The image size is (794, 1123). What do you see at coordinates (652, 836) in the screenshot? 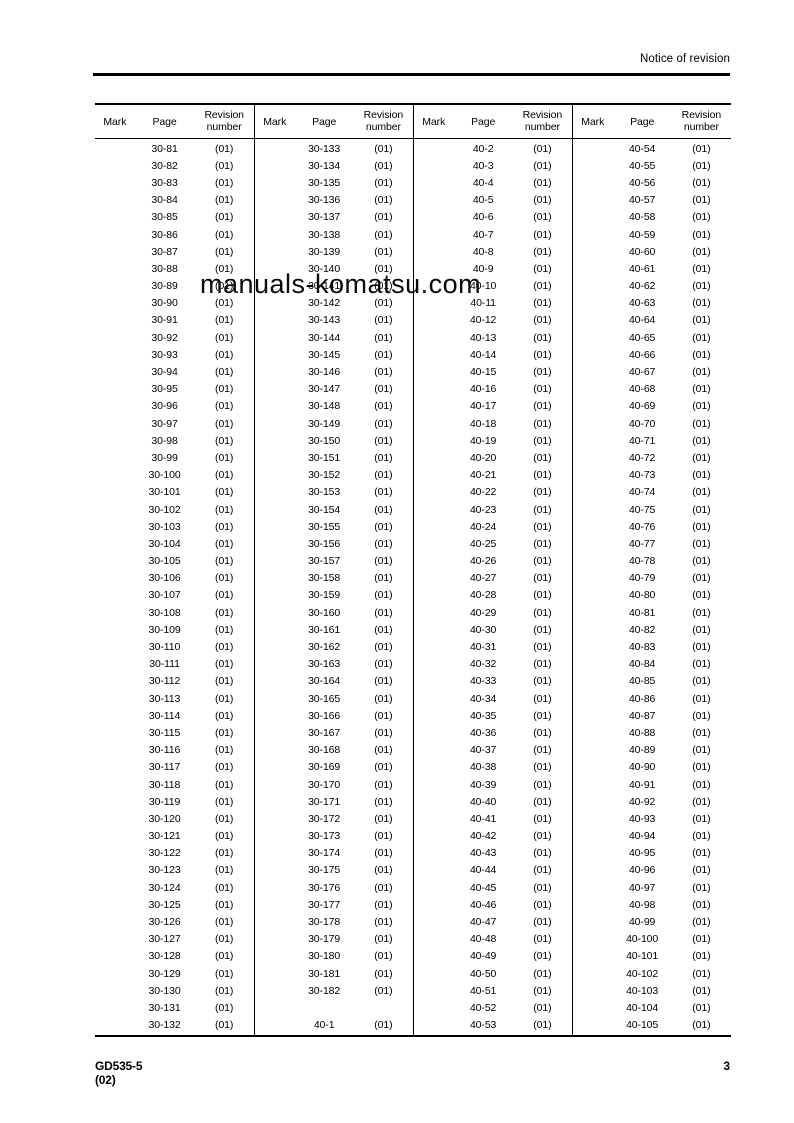
I see `table-row: 40-94 (01)` at bounding box center [652, 836].